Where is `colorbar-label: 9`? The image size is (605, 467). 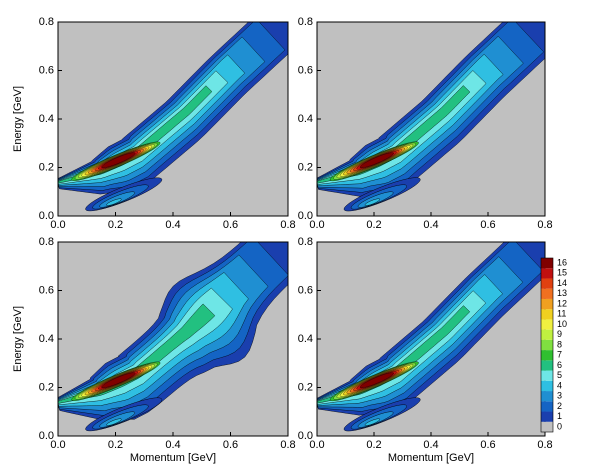 colorbar-label: 9 is located at coordinates (559, 334).